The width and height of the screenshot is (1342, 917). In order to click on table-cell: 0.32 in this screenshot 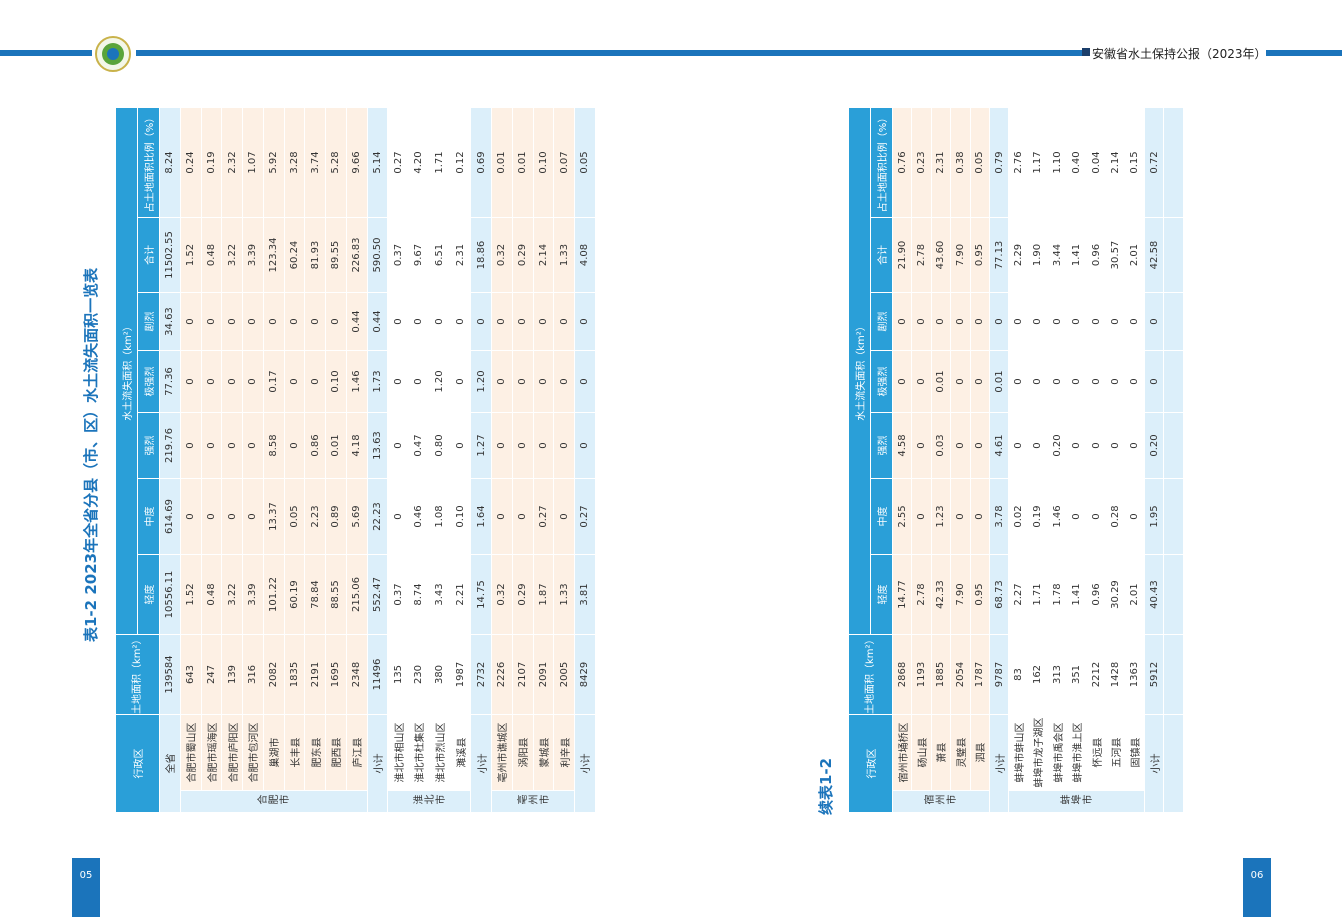, I will do `click(502, 255)`.